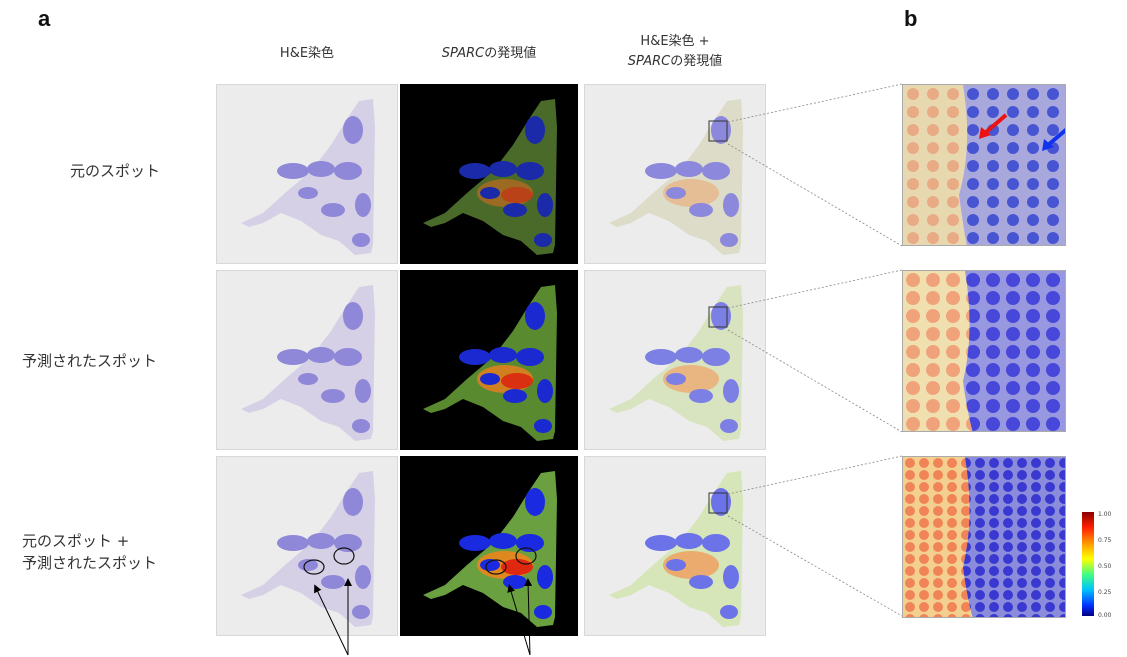 This screenshot has height=657, width=1127. I want to click on zoom-combined, so click(984, 537).